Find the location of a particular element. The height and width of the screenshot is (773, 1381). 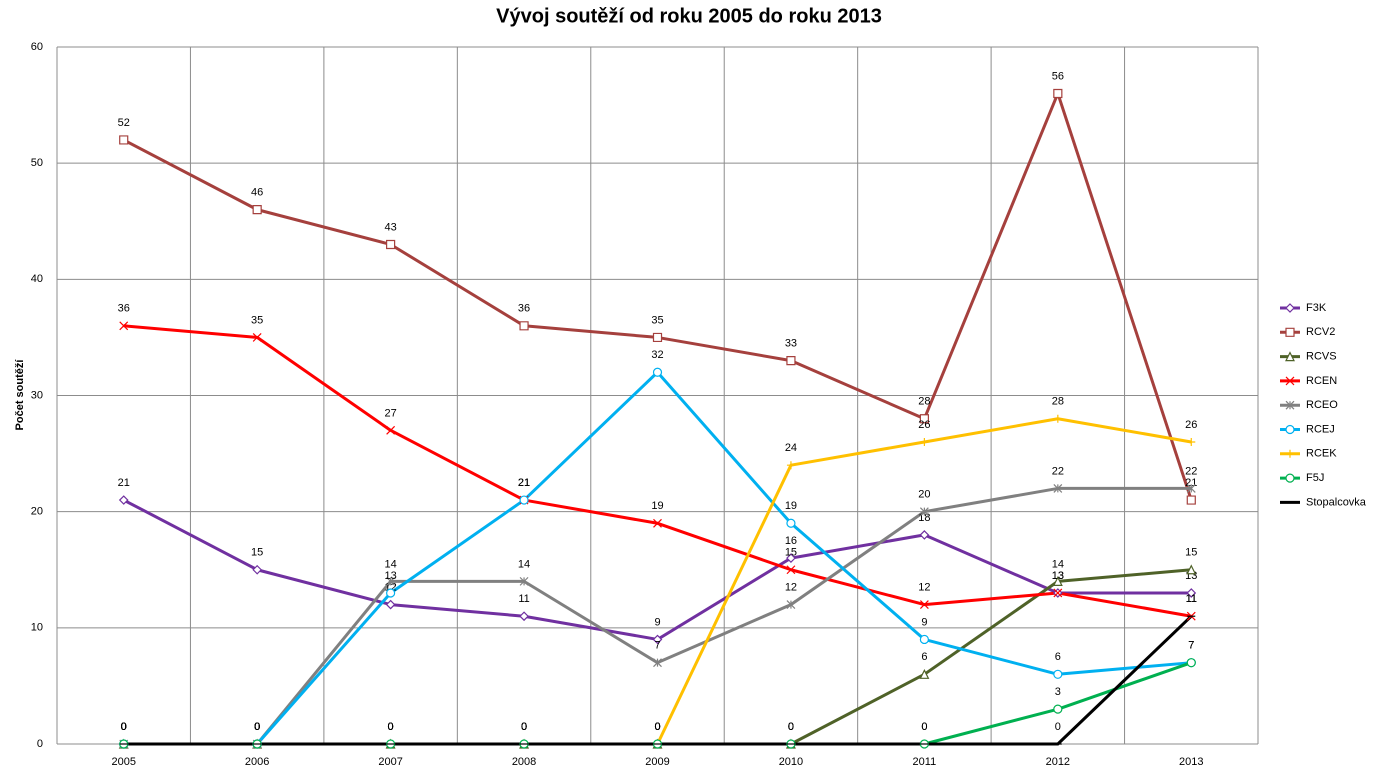

y-tick-label: 0 is located at coordinates (40, 744).